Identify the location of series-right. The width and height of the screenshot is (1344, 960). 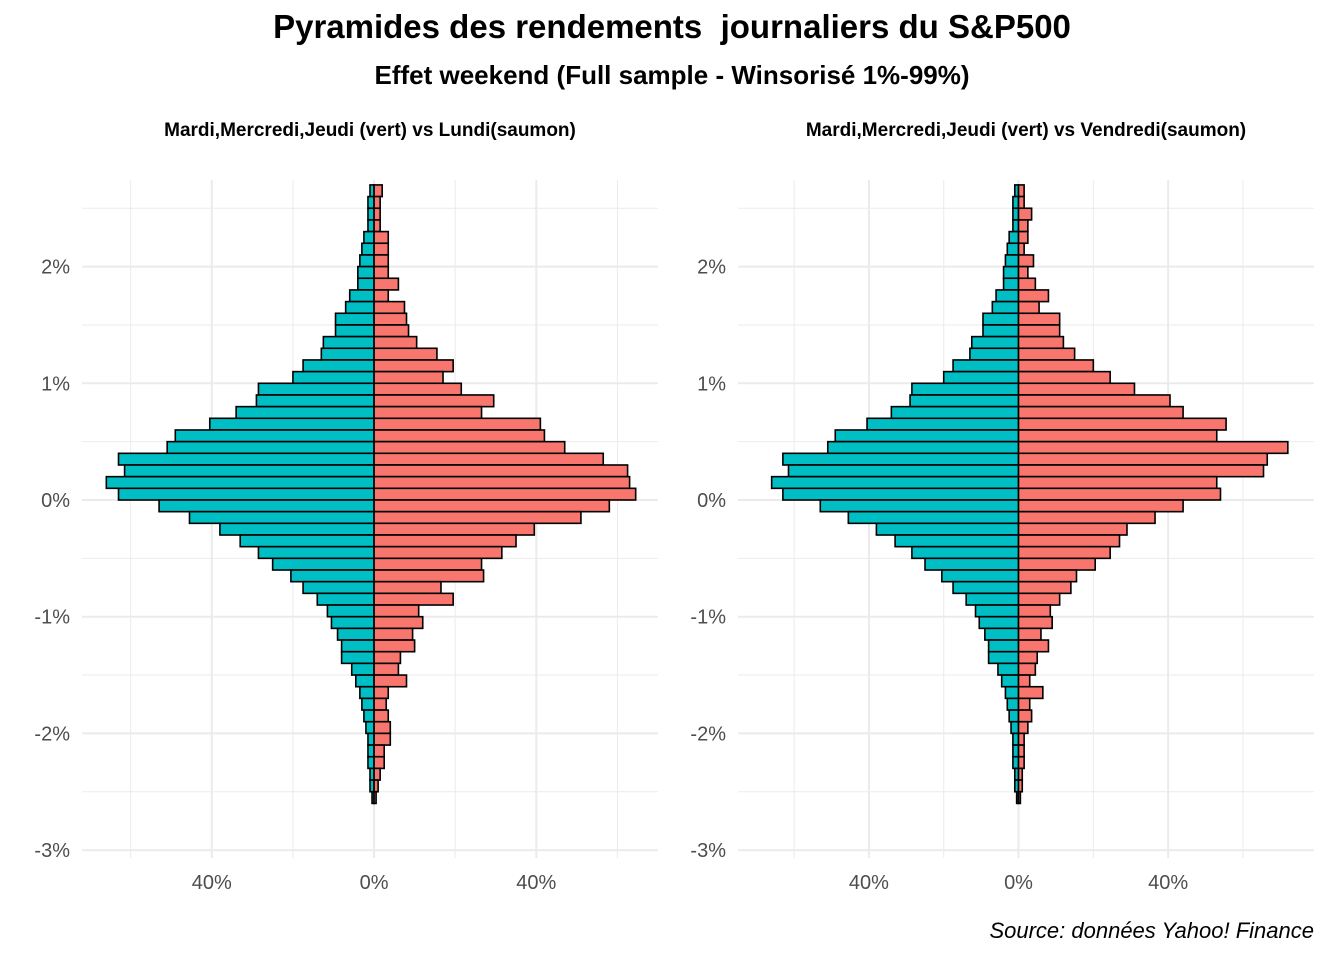
(505, 494).